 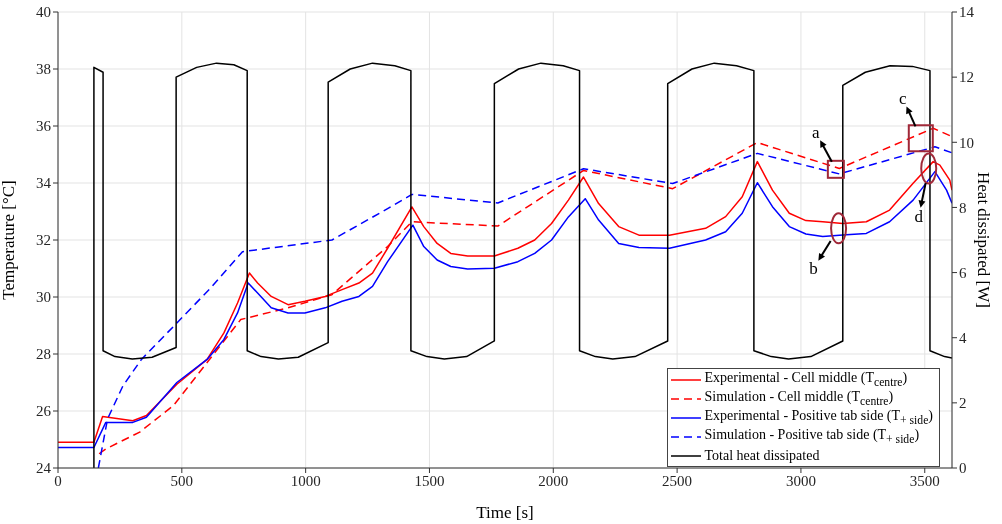 What do you see at coordinates (43, 12) in the screenshot?
I see `y-tick-label: 40` at bounding box center [43, 12].